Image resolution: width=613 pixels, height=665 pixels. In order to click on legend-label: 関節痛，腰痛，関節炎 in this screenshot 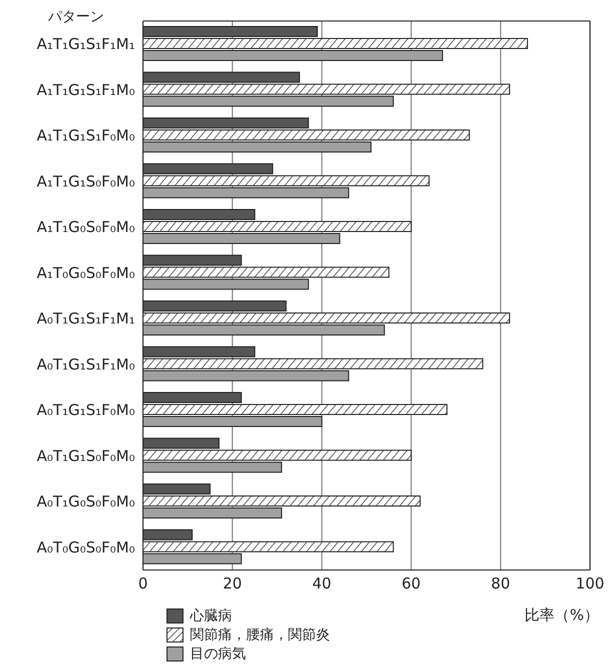, I will do `click(260, 635)`.